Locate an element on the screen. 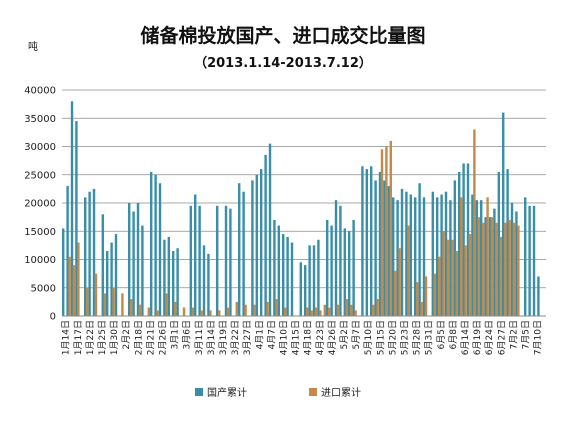 The height and width of the screenshot is (423, 566). x-tick-label: 5月23日 is located at coordinates (405, 337).